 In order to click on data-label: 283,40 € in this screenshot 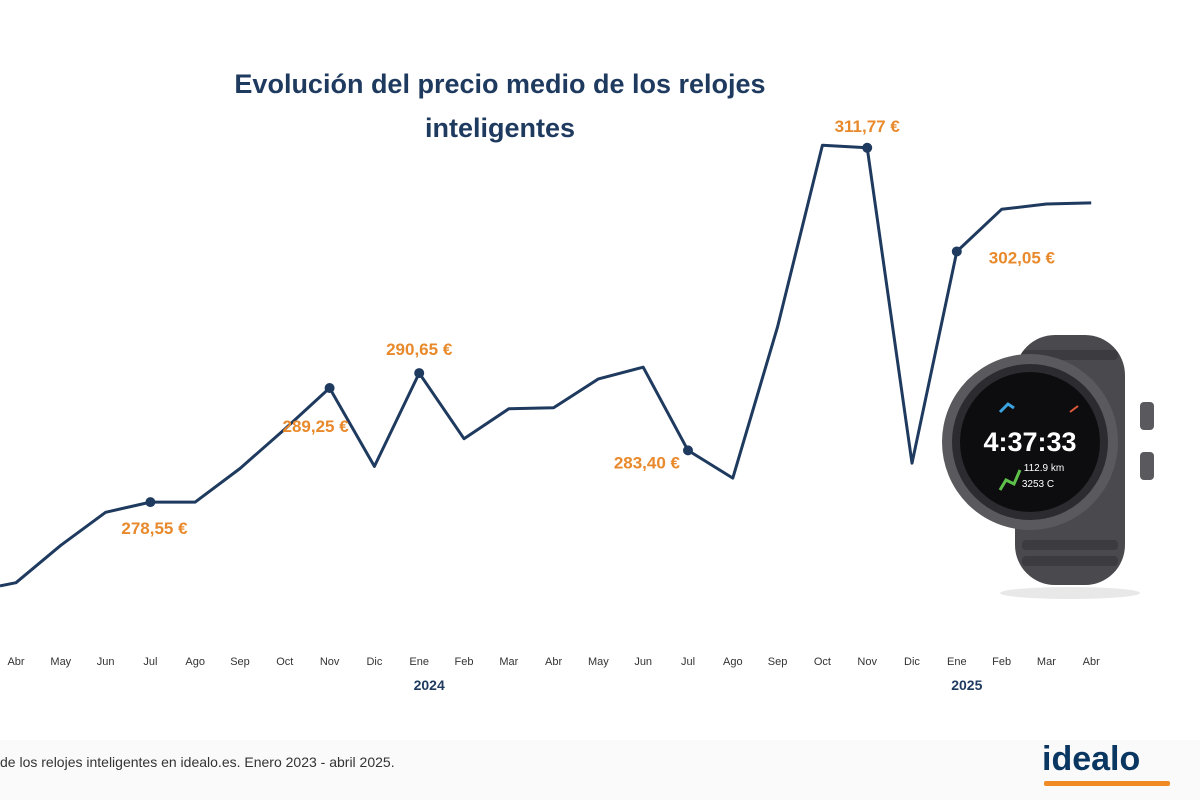, I will do `click(647, 462)`.